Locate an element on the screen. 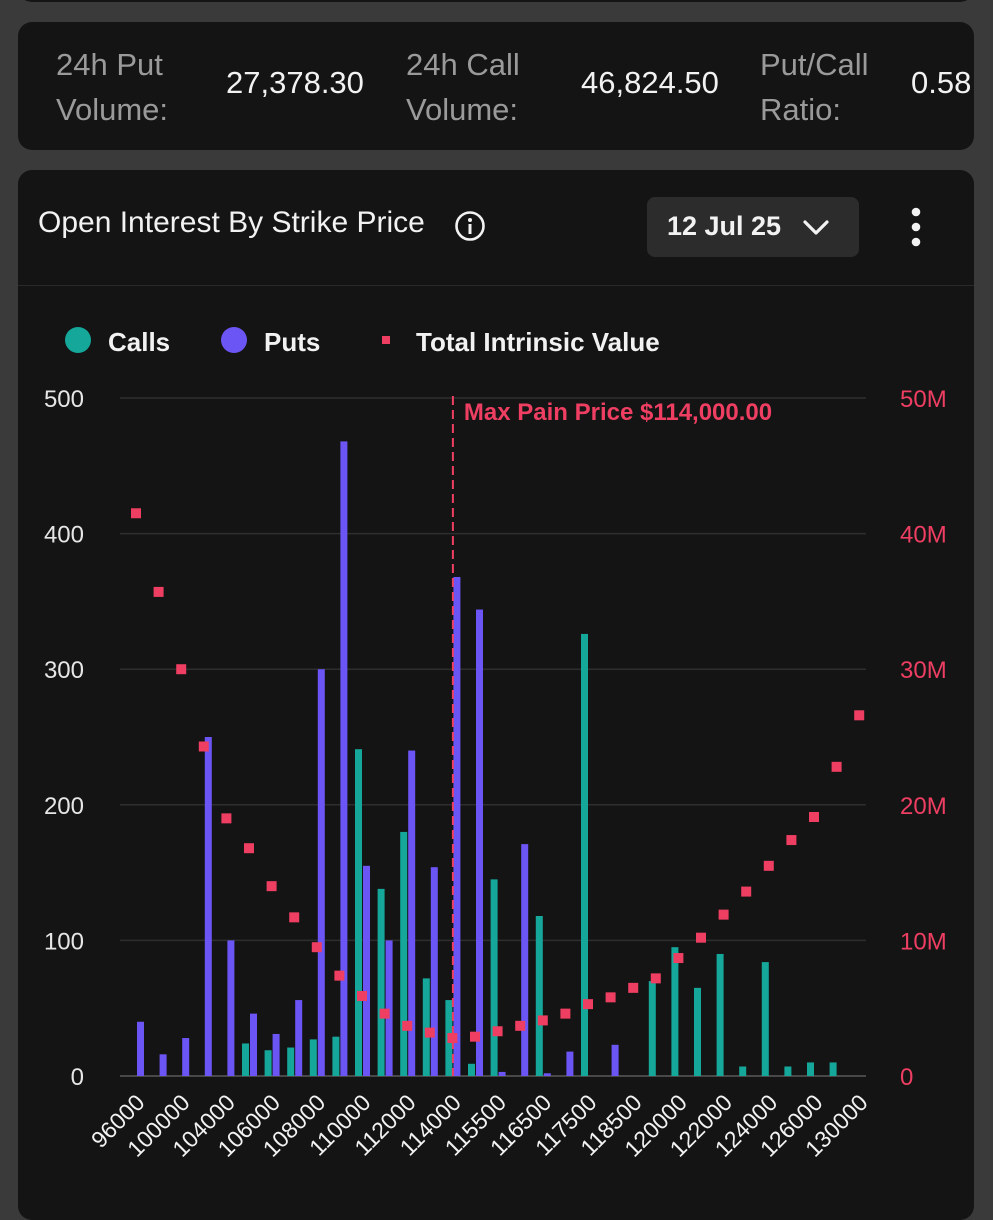 The height and width of the screenshot is (1220, 993). legend-intrinsic-label: Total Intrinsic Value is located at coordinates (538, 342).